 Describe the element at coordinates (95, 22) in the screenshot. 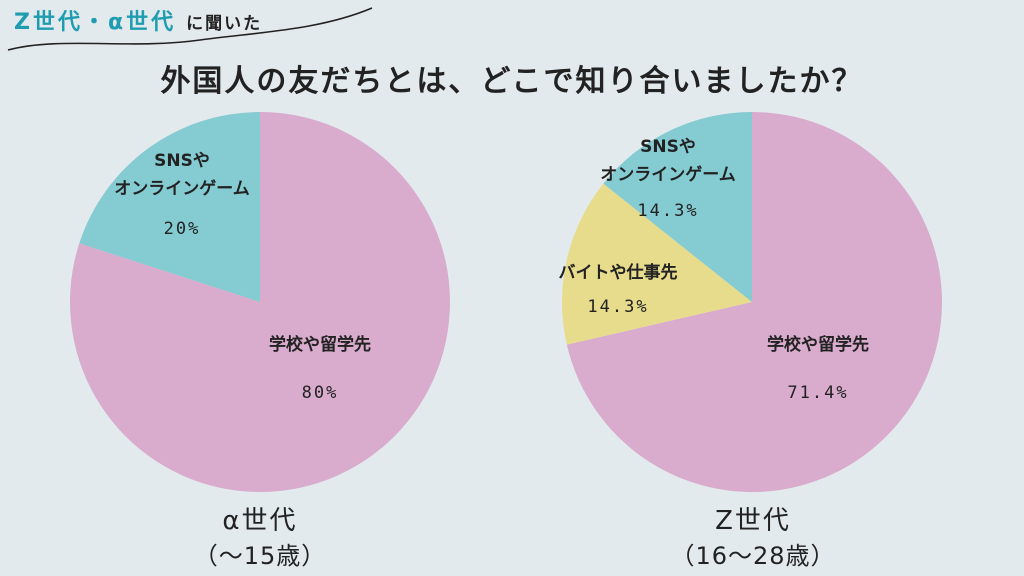

I see `tagline-generations: Z世代・α世代` at that location.